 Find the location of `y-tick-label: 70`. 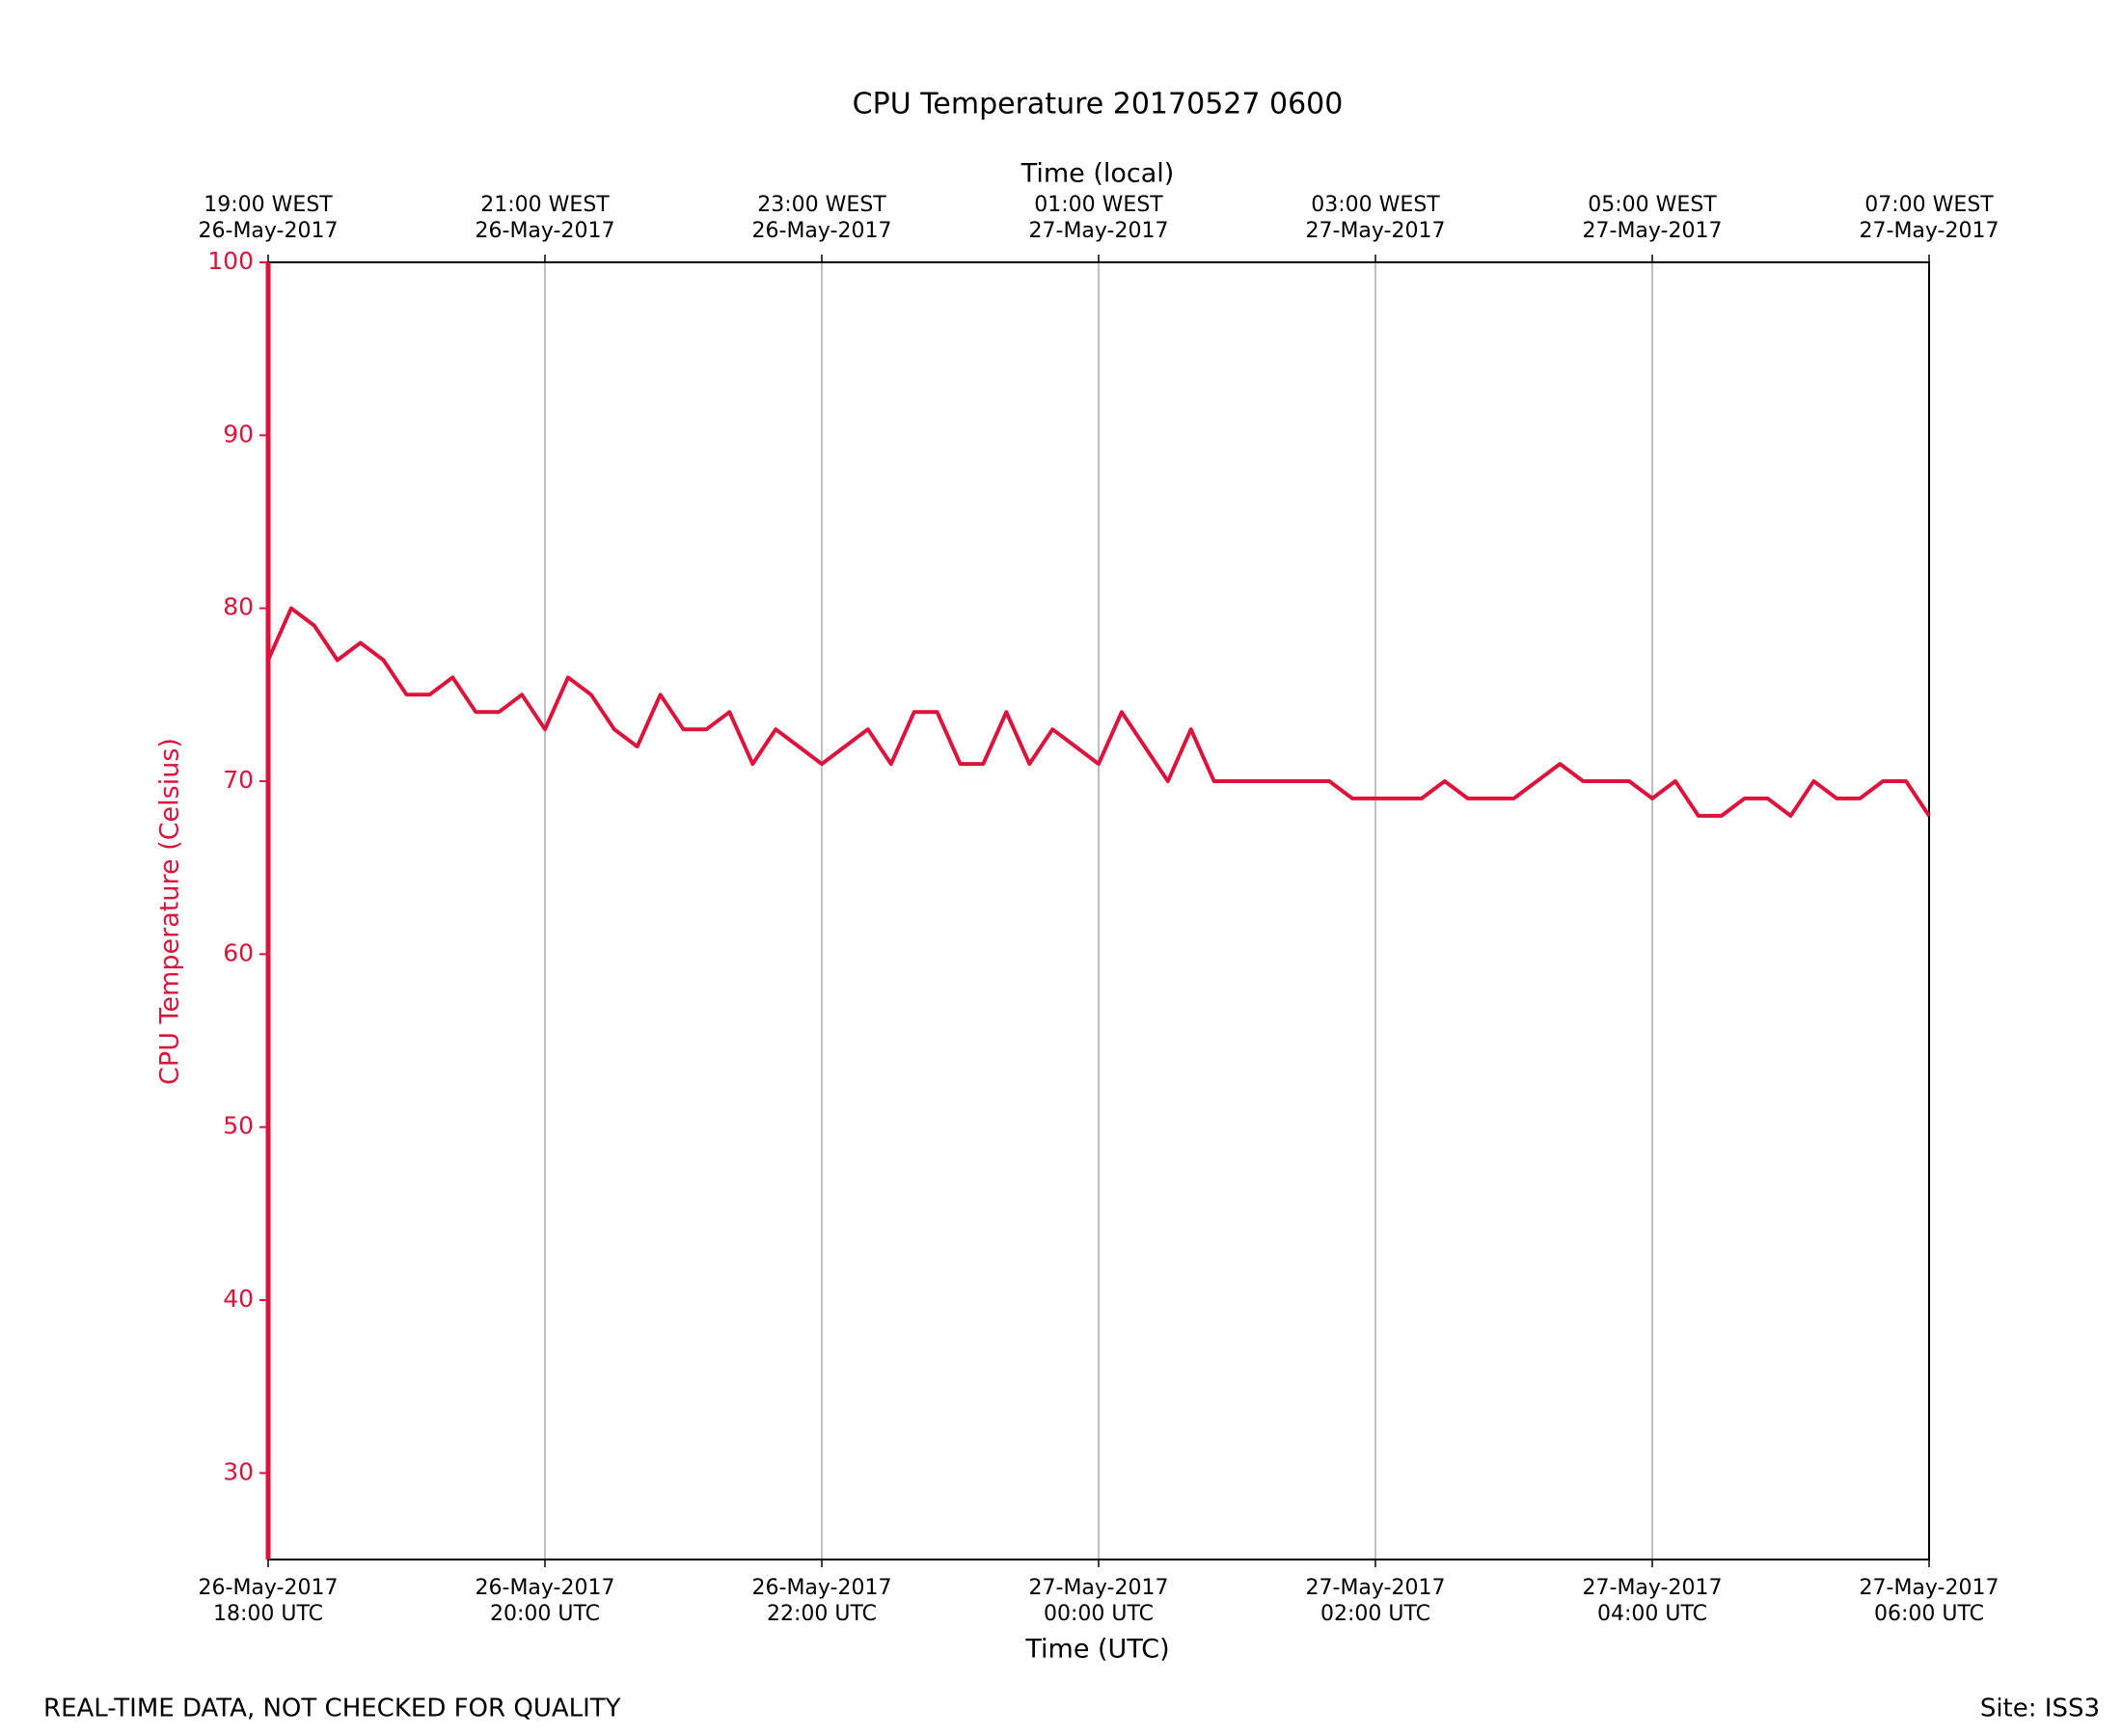

y-tick-label: 70 is located at coordinates (239, 780).